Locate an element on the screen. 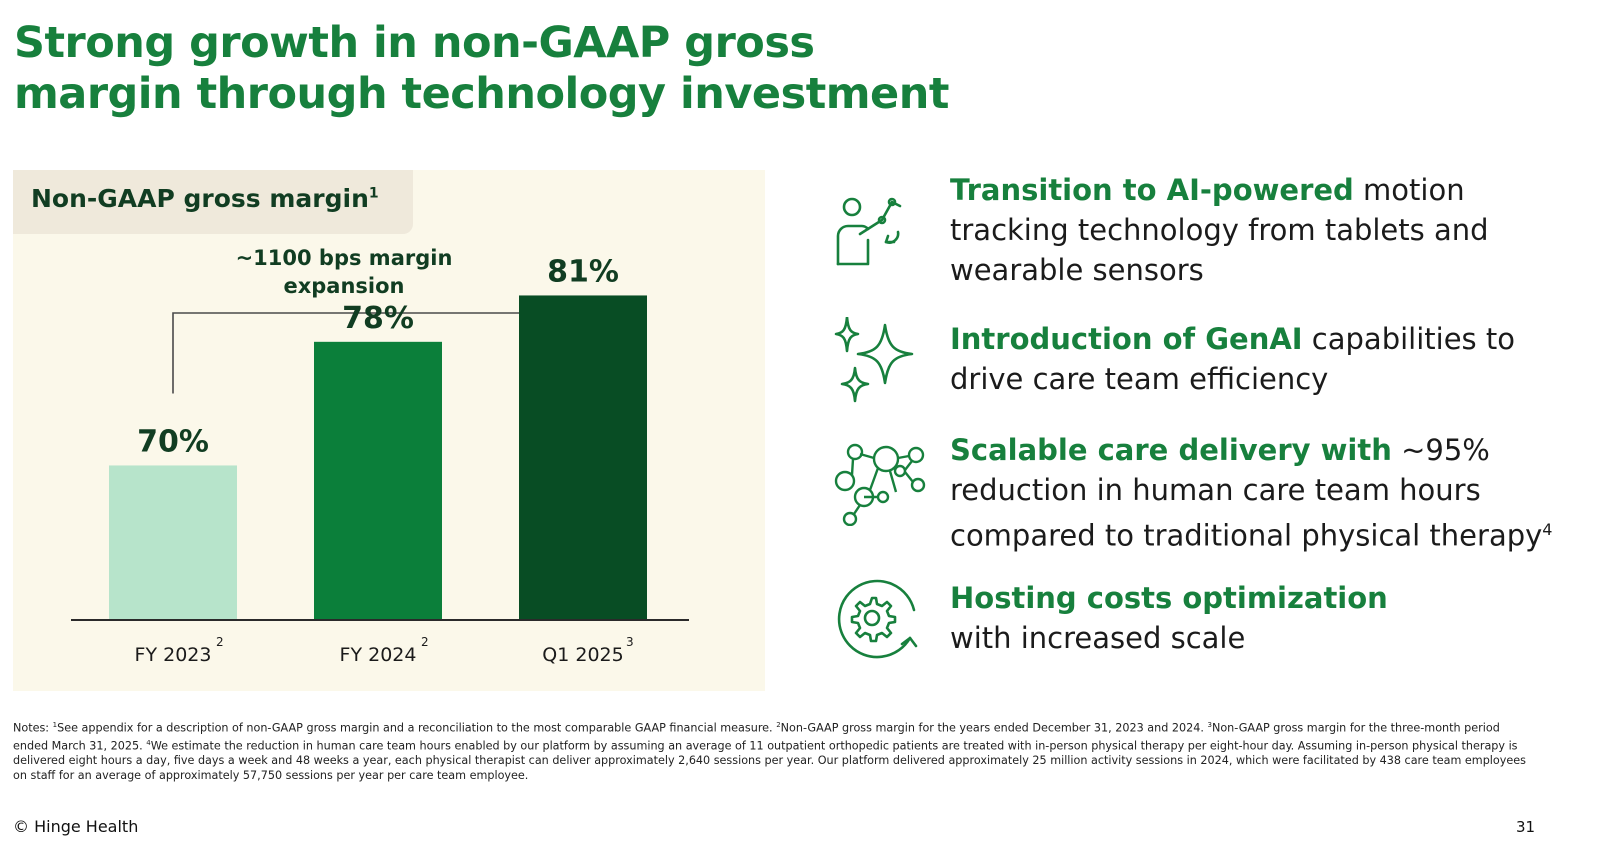 This screenshot has width=1600, height=853. copyright: © Hinge Health is located at coordinates (76, 826).